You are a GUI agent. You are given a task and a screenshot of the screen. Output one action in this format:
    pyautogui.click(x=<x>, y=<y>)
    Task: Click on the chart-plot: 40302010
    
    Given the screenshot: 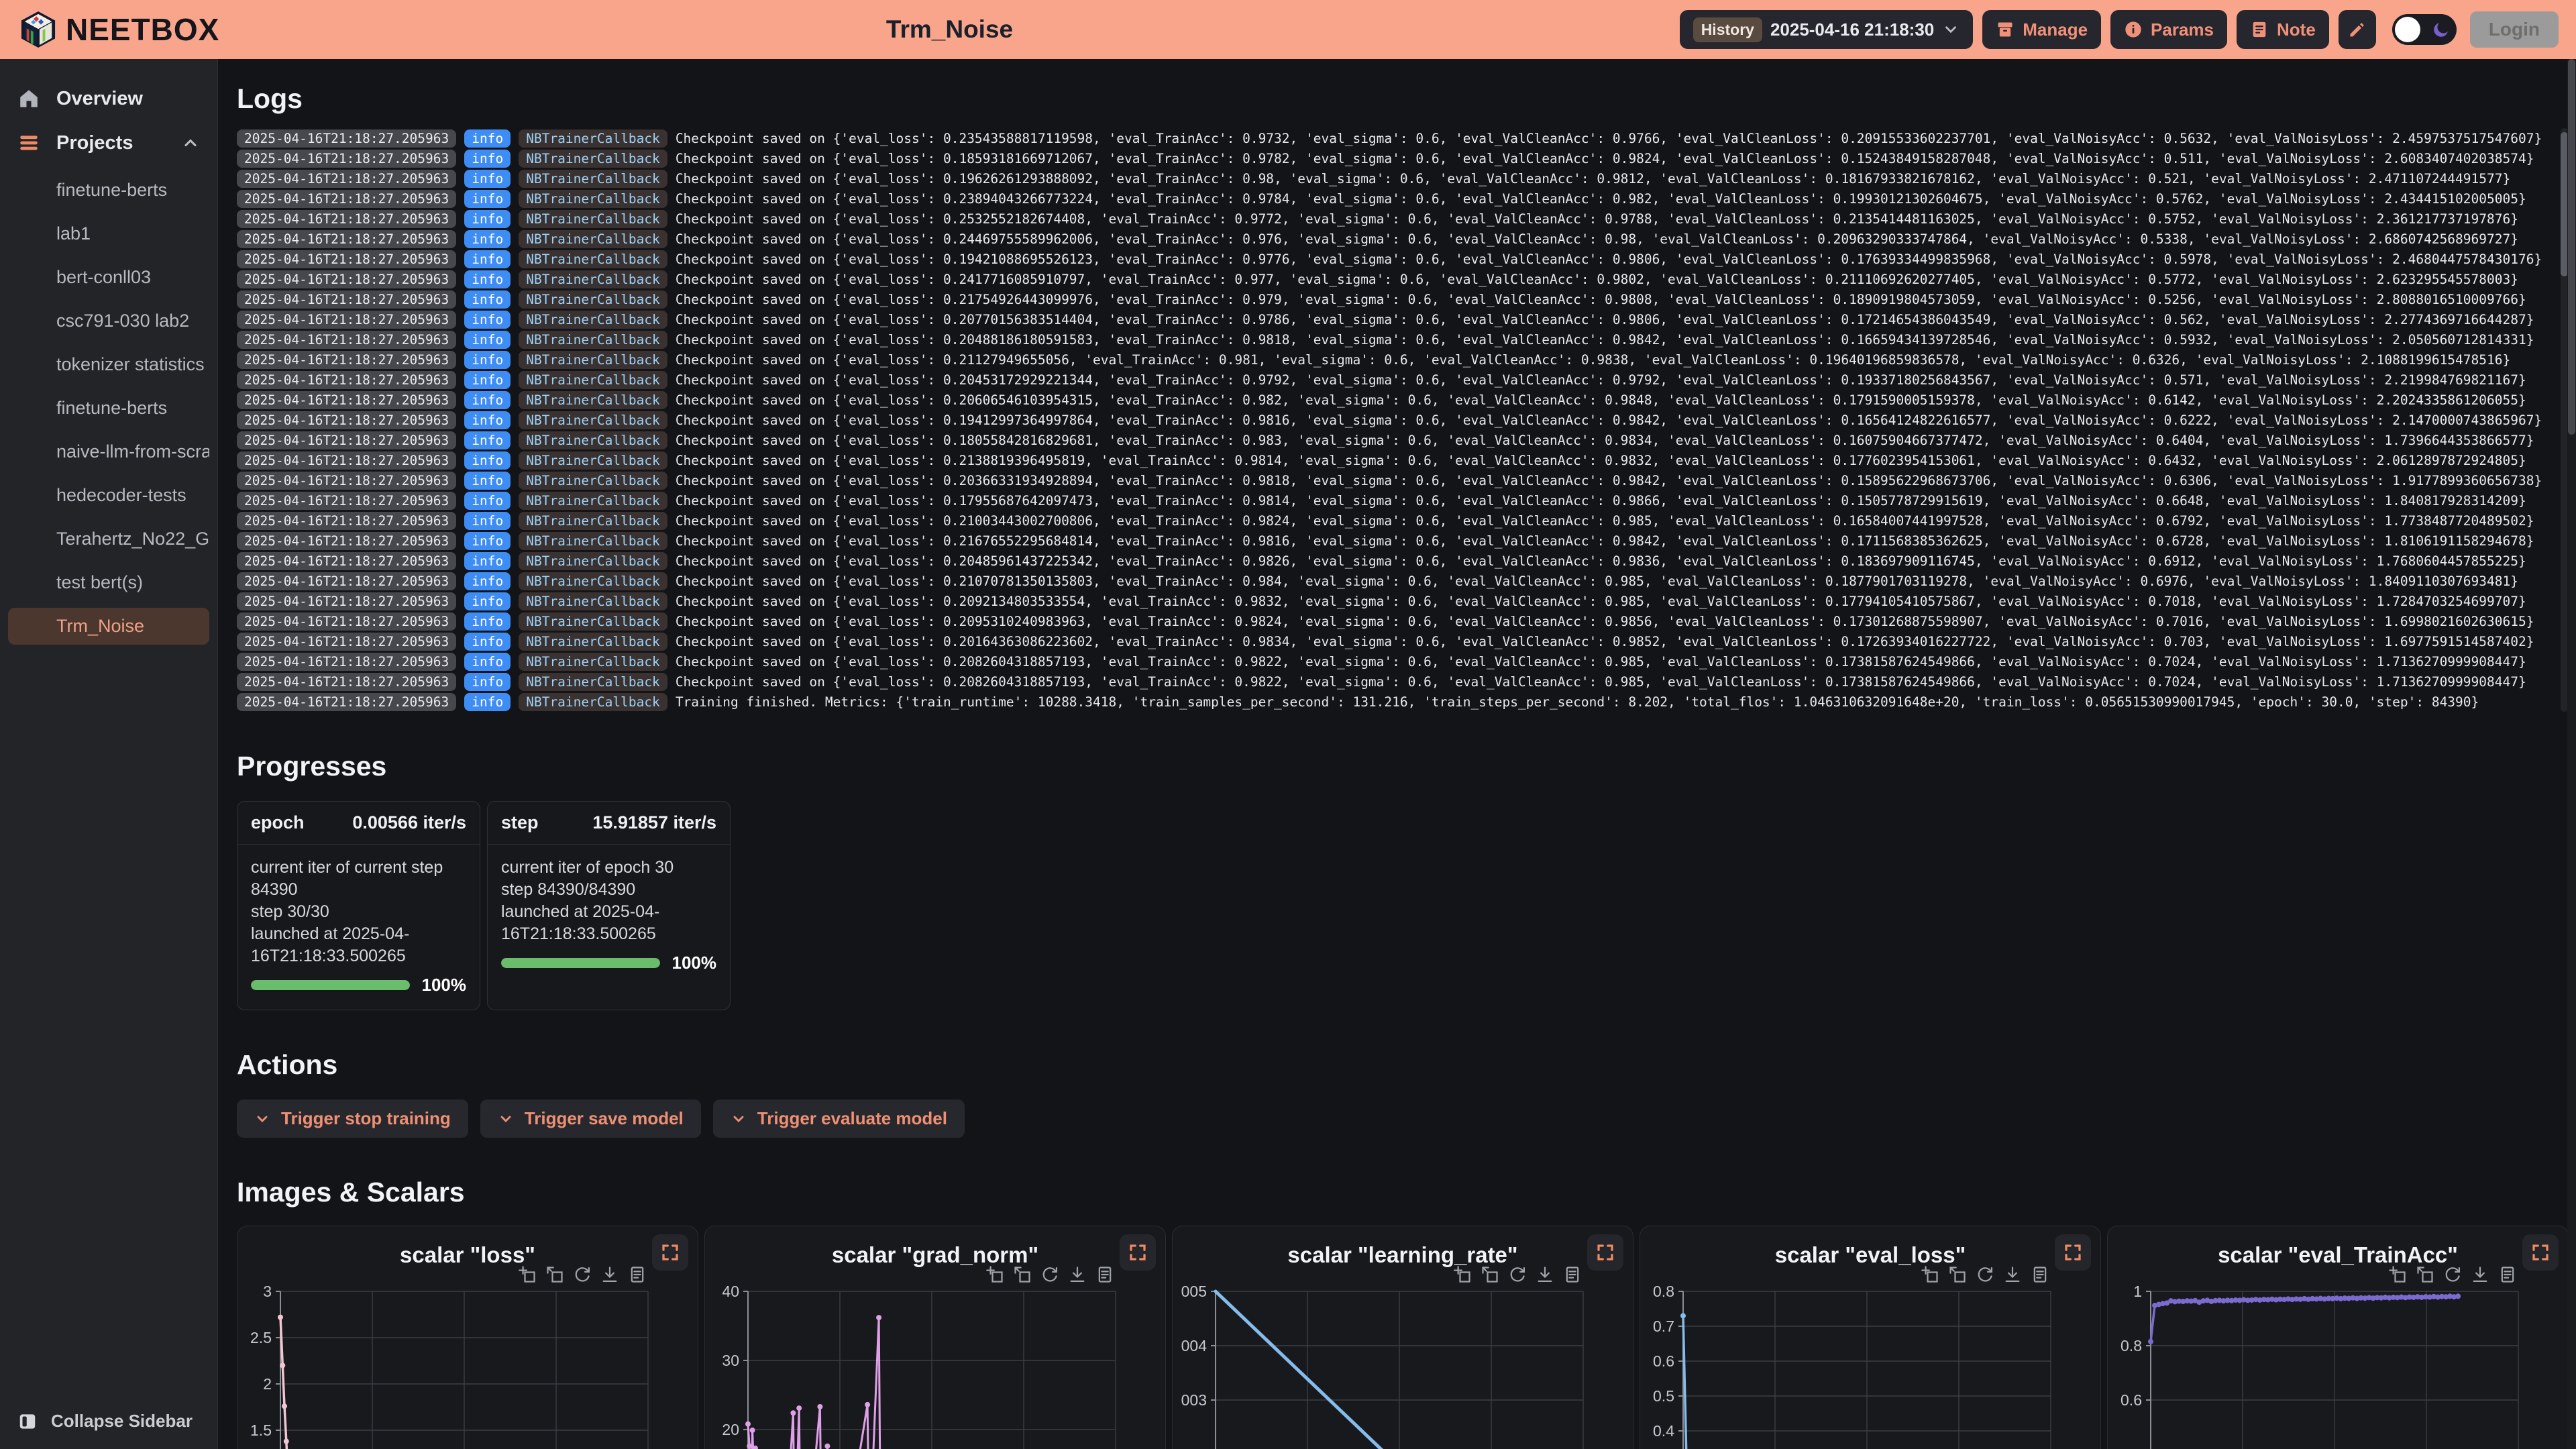 What is the action you would take?
    pyautogui.click(x=935, y=1366)
    